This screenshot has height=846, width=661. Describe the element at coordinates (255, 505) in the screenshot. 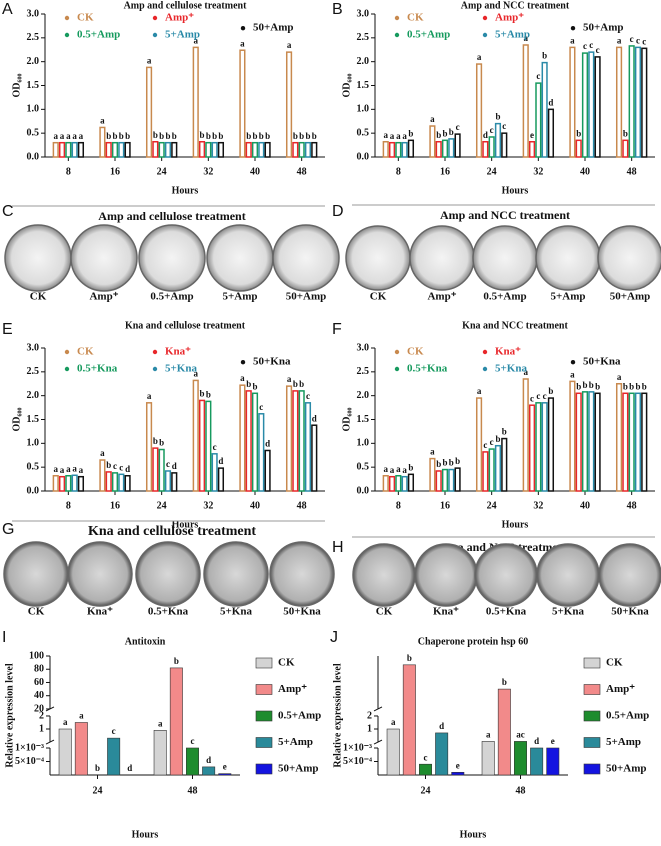

I see `x-tick-label: 40` at that location.